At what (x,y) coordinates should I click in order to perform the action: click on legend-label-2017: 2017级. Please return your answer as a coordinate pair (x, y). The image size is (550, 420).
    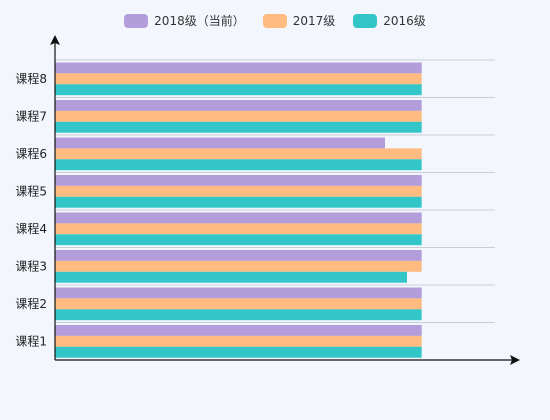
    Looking at the image, I should click on (314, 21).